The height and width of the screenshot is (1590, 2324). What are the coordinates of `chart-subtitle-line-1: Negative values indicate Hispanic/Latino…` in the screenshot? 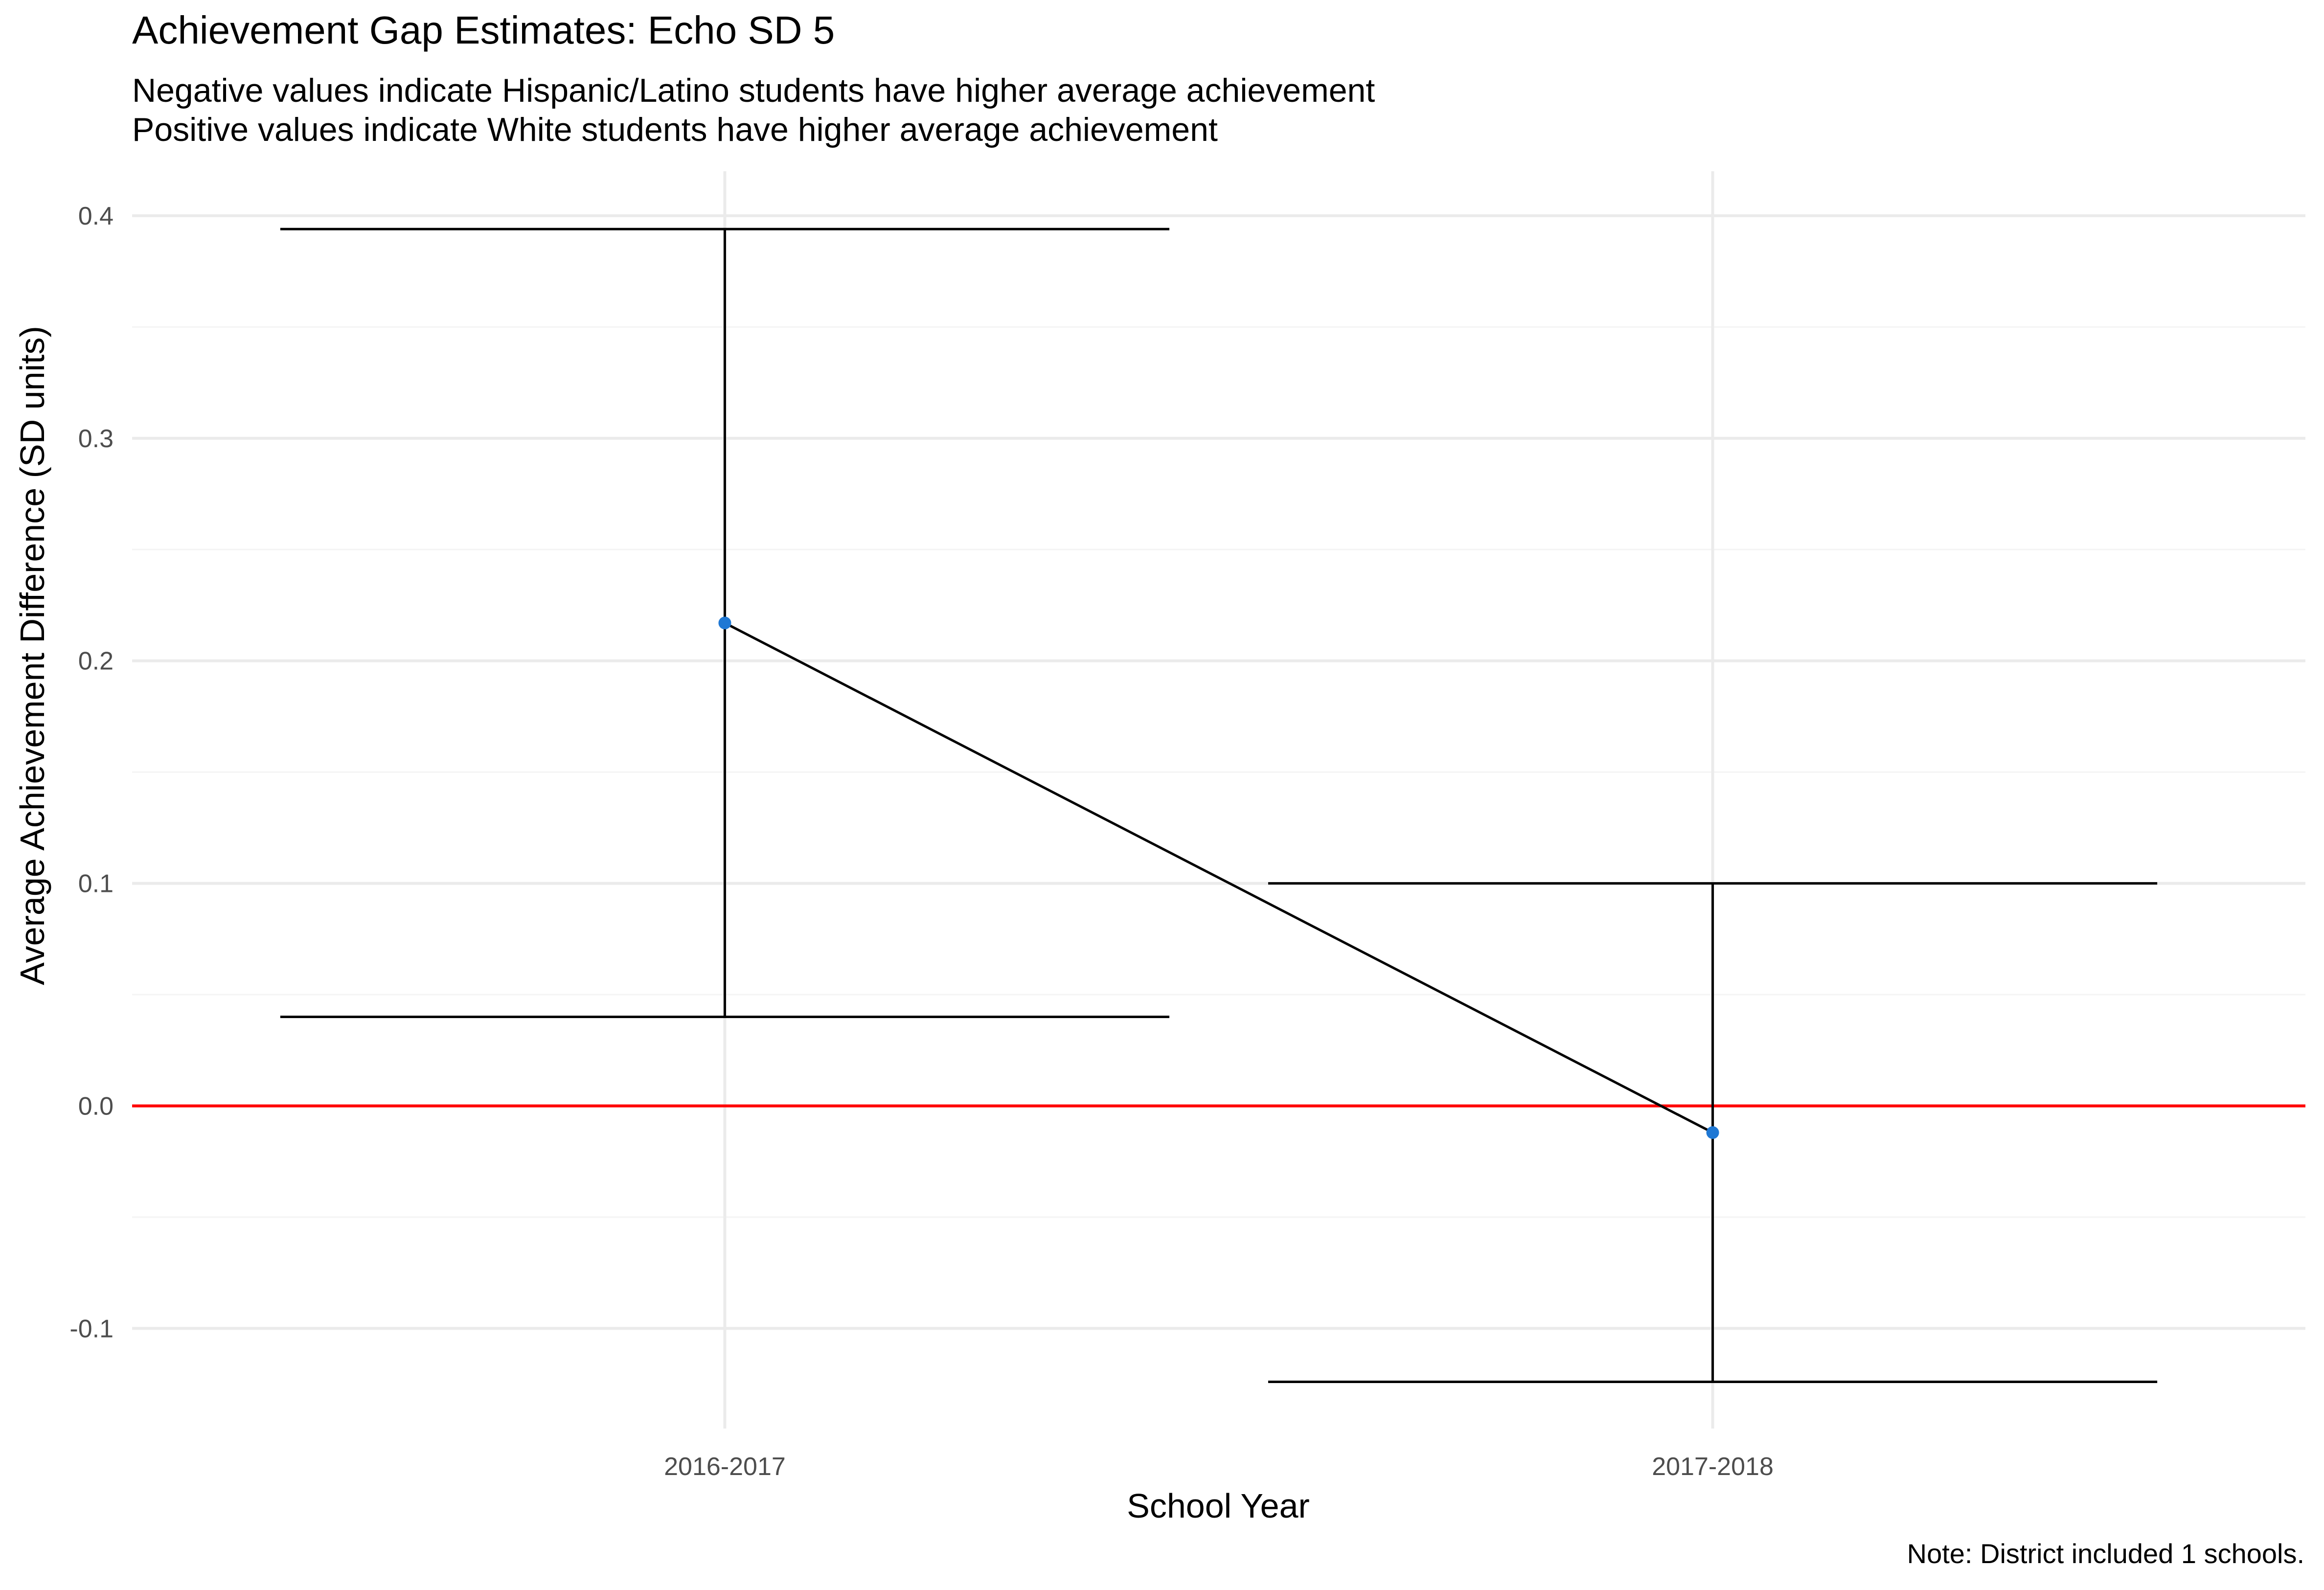 It's located at (753, 91).